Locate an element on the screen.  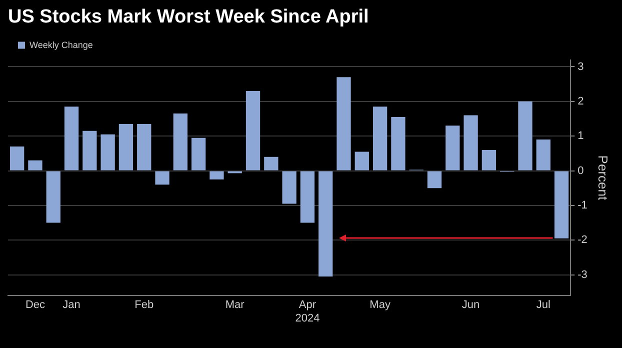
x-tick-label: Mar is located at coordinates (235, 305).